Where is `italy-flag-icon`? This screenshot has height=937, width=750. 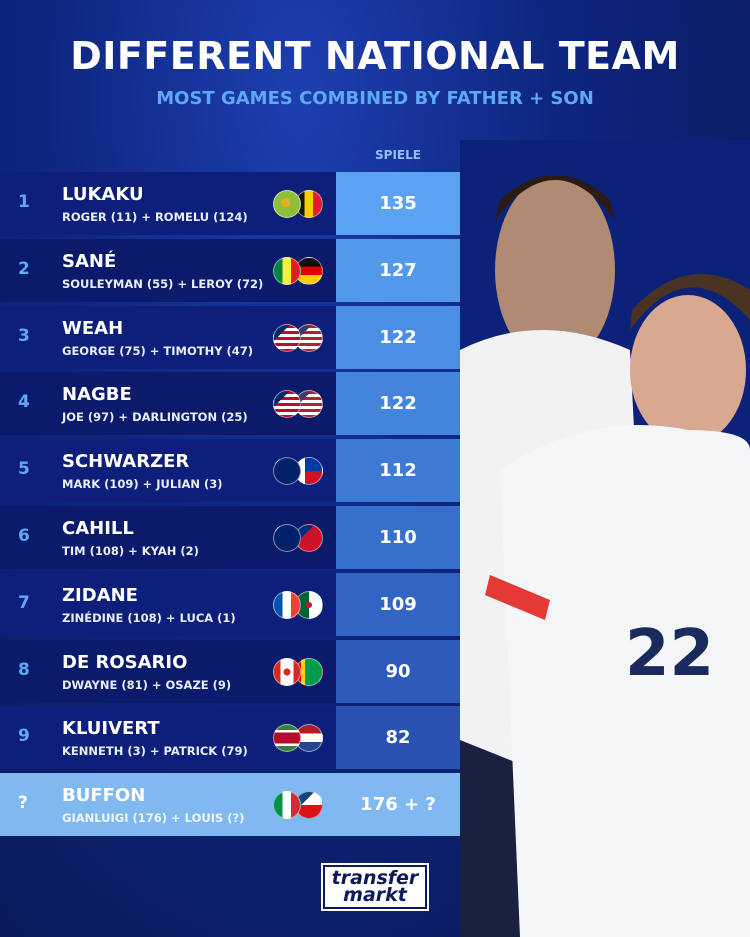 italy-flag-icon is located at coordinates (287, 805).